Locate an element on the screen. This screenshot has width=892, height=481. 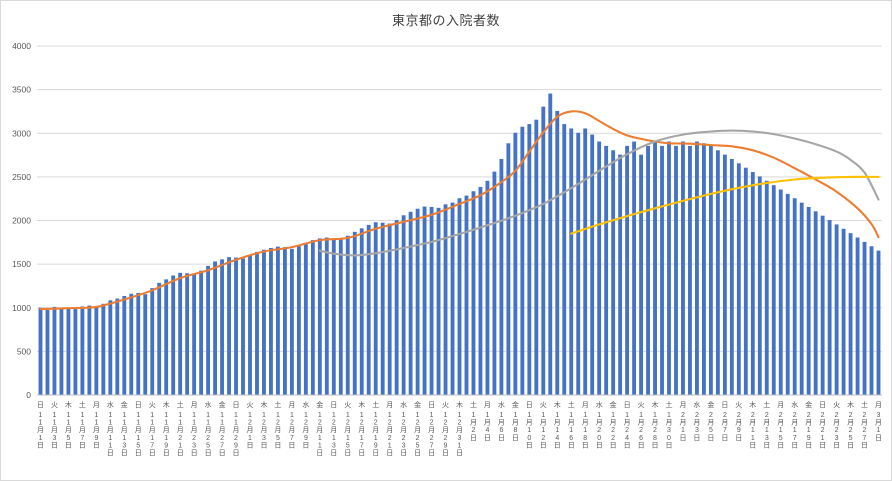
svg-text: 0 is located at coordinates (28, 395).